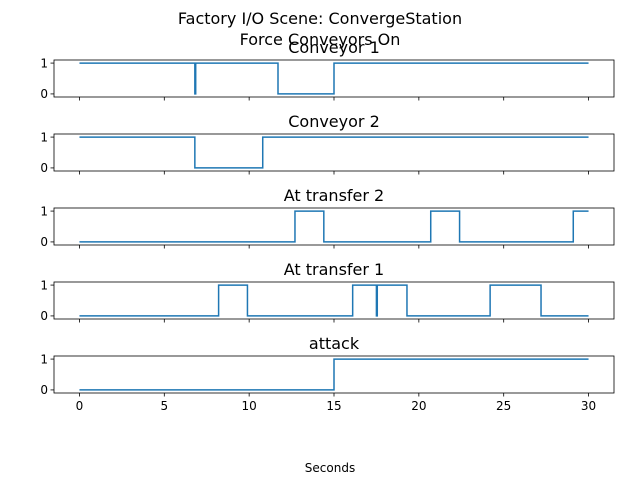 The height and width of the screenshot is (480, 640). I want to click on subplot-title: Conveyor 2, so click(334, 121).